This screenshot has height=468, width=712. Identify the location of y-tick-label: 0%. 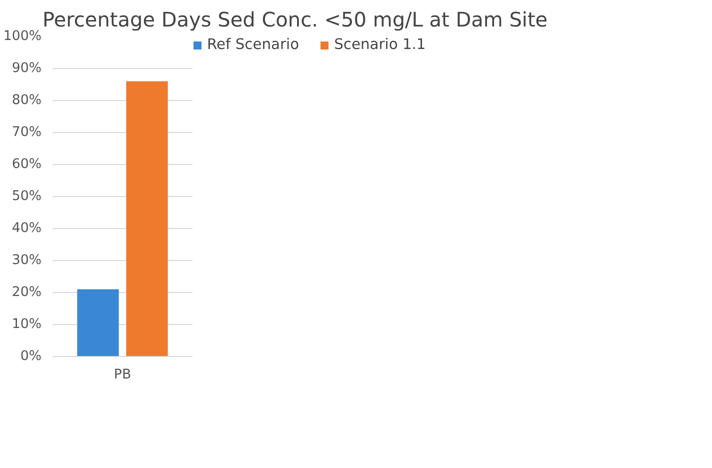
(31, 356).